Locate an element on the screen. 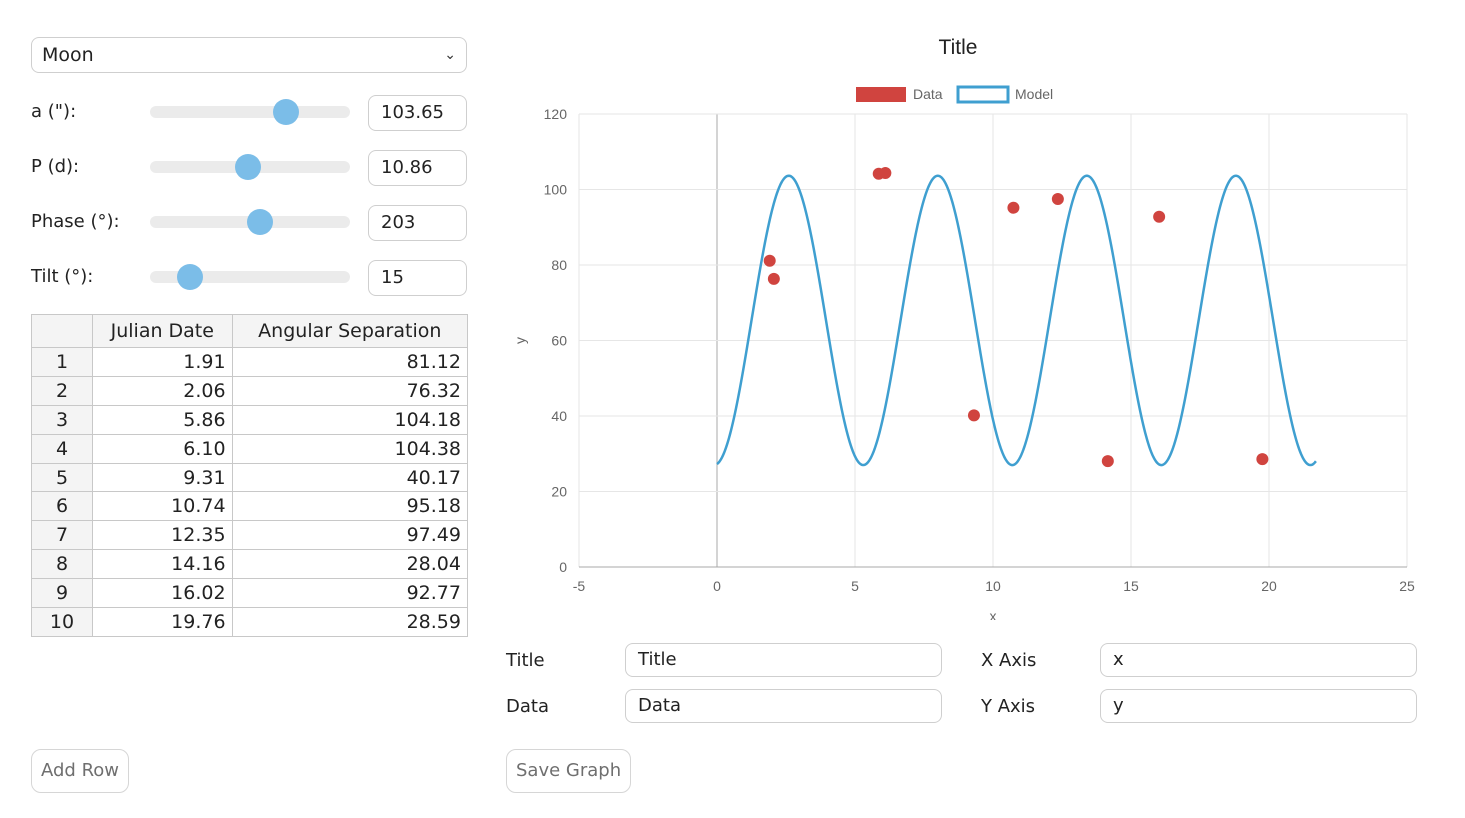 The height and width of the screenshot is (818, 1465). xaxis-field: x is located at coordinates (1258, 660).